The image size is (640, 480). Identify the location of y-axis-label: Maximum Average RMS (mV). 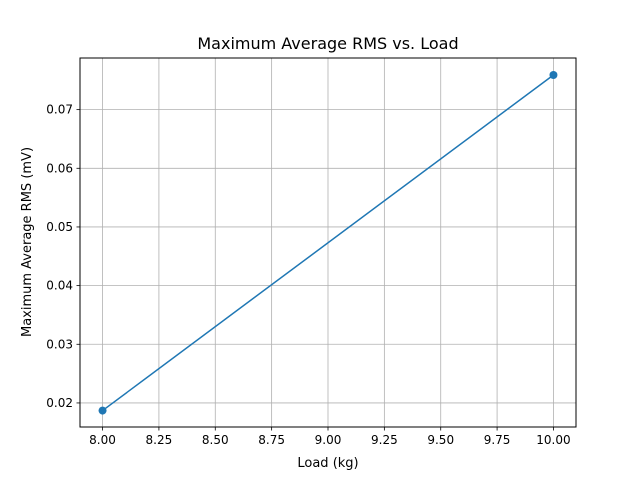
(27, 242).